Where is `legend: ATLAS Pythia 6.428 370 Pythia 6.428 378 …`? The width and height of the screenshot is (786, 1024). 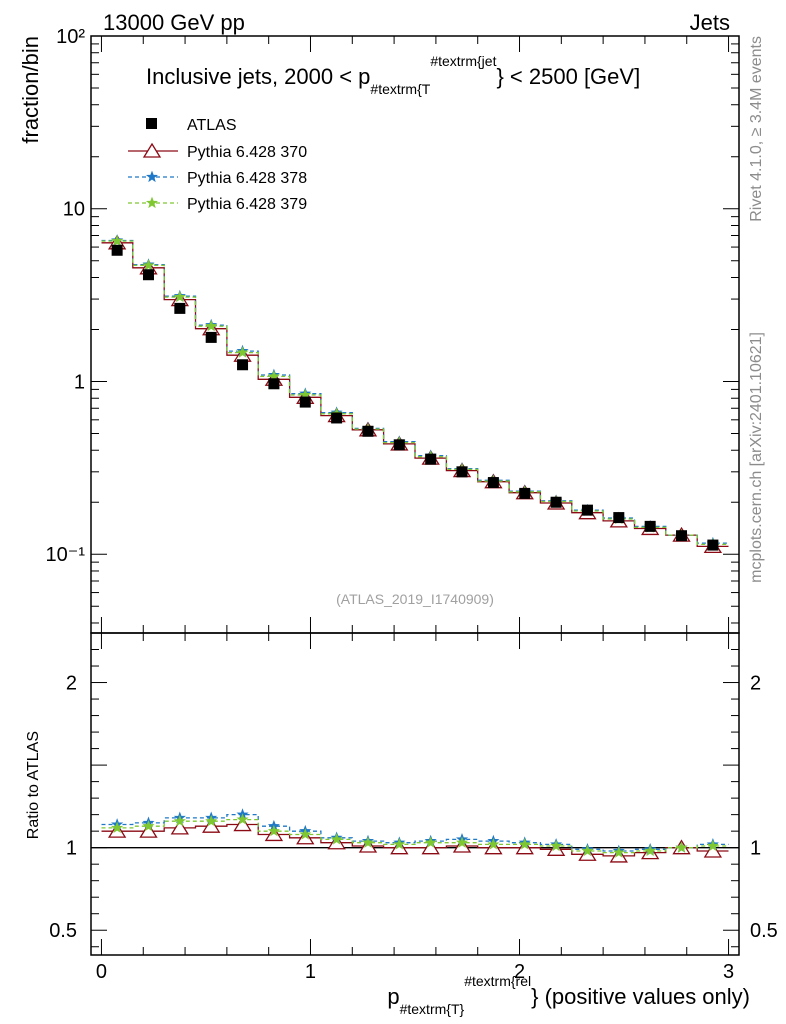
legend: ATLAS Pythia 6.428 370 Pythia 6.428 378 … is located at coordinates (217, 165).